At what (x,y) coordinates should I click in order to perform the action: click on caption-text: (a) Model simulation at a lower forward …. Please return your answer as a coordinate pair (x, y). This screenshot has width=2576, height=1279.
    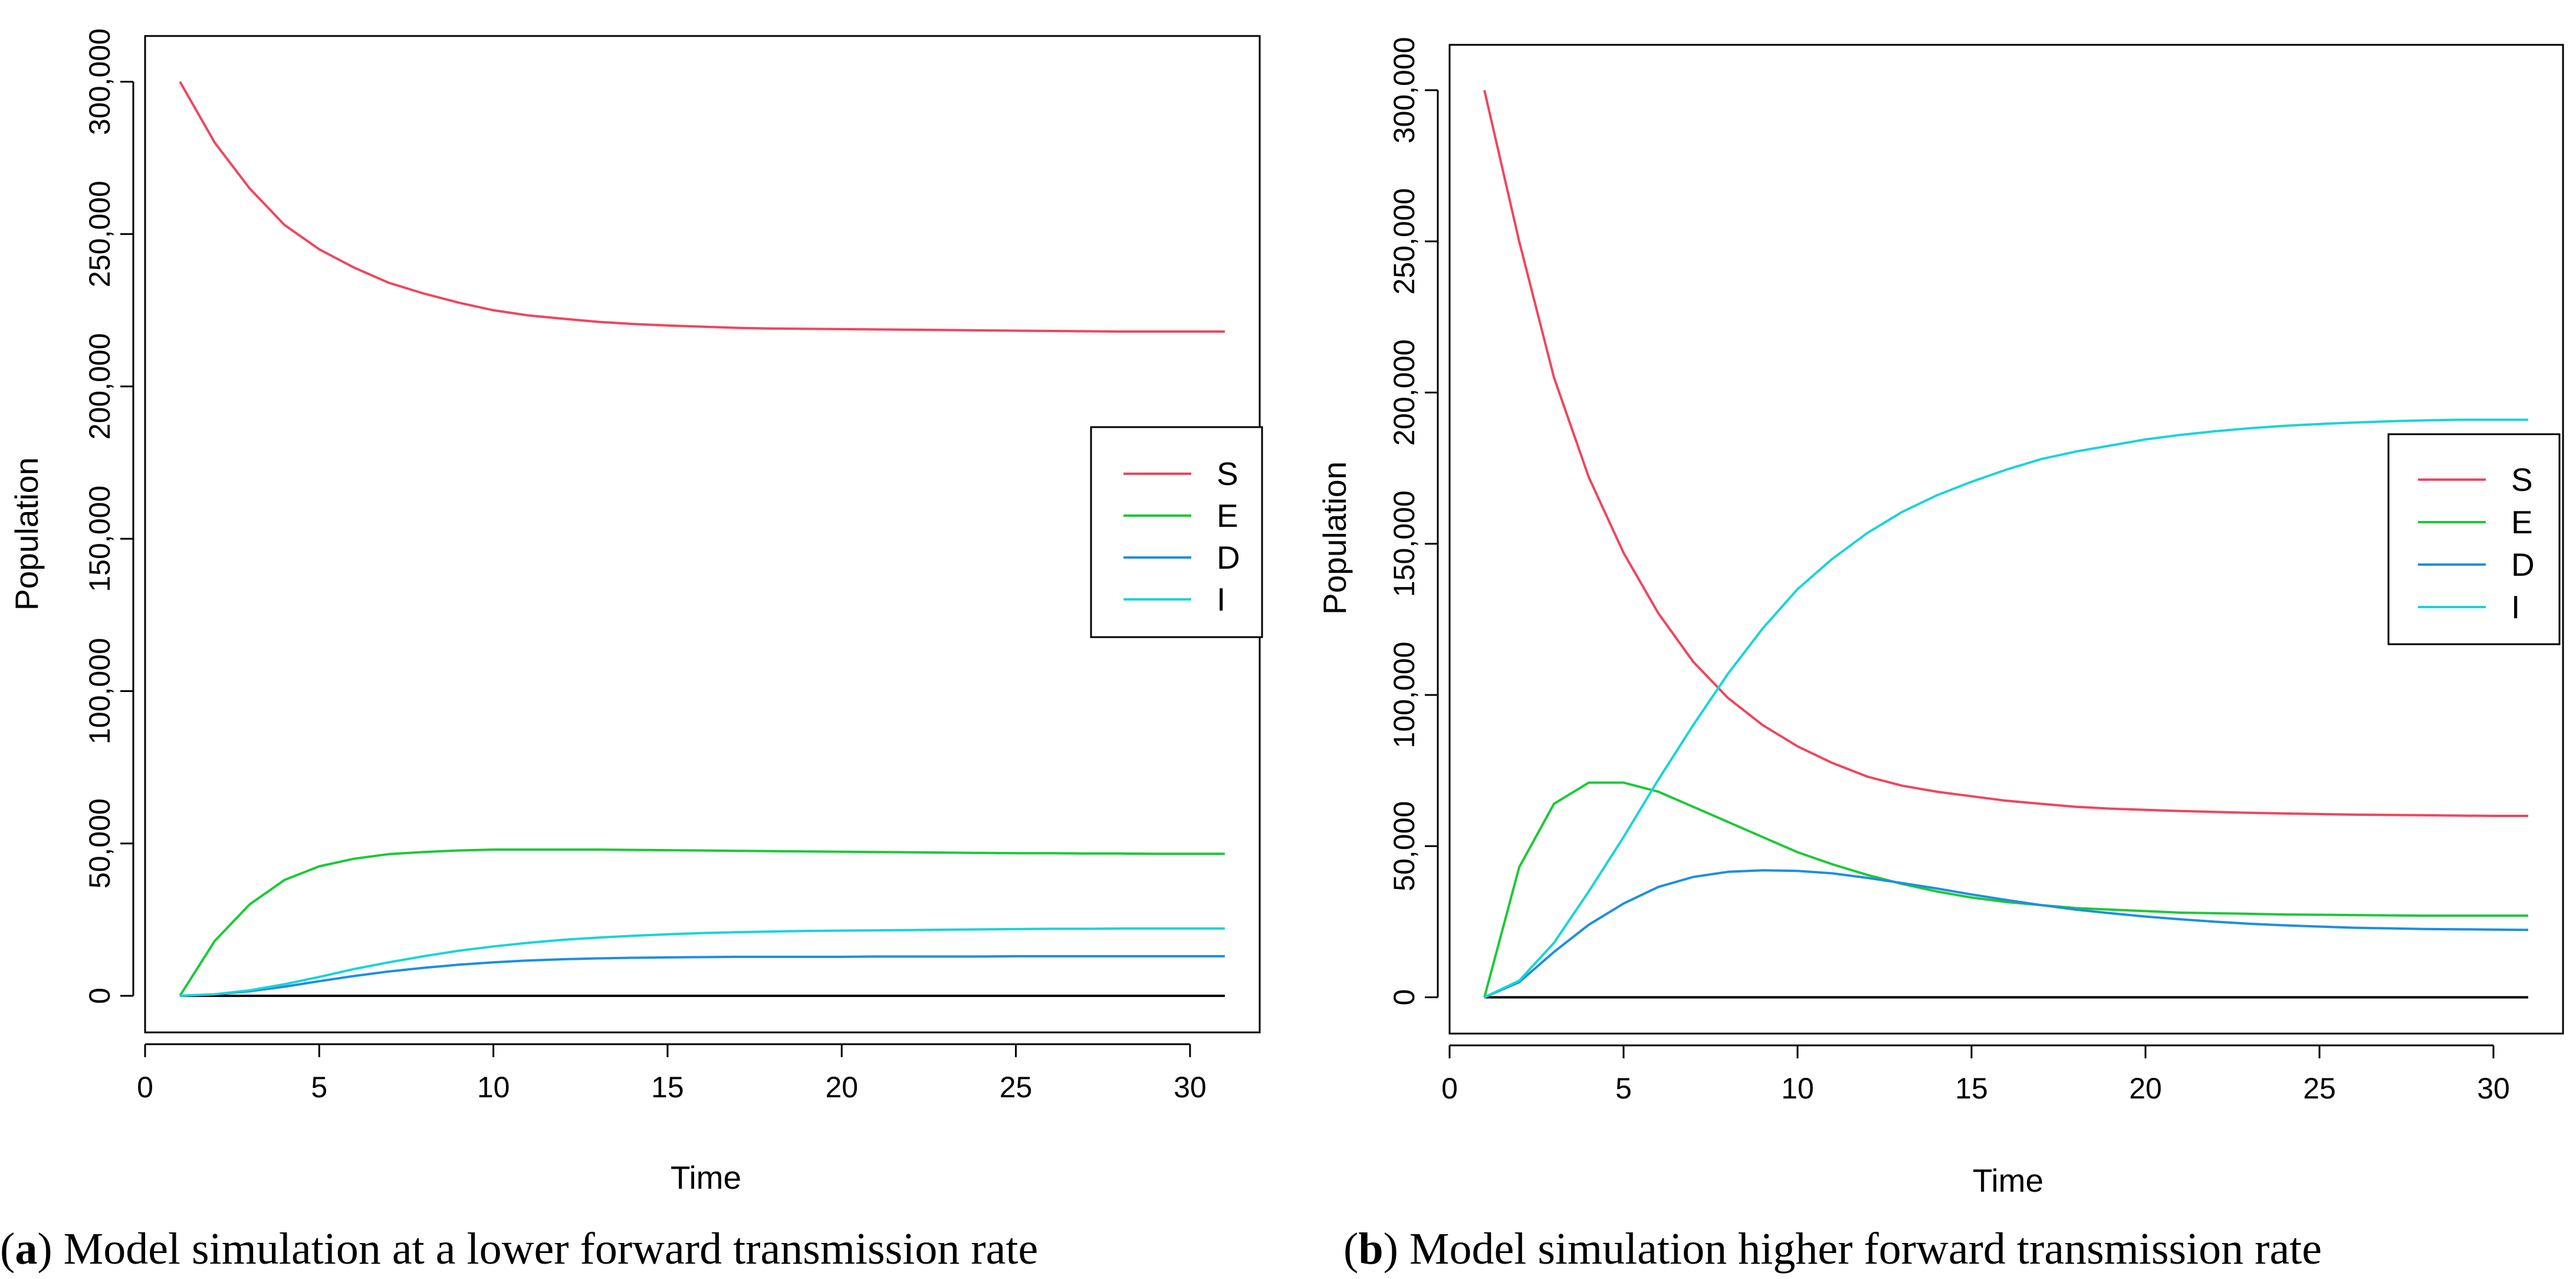
    Looking at the image, I should click on (519, 1249).